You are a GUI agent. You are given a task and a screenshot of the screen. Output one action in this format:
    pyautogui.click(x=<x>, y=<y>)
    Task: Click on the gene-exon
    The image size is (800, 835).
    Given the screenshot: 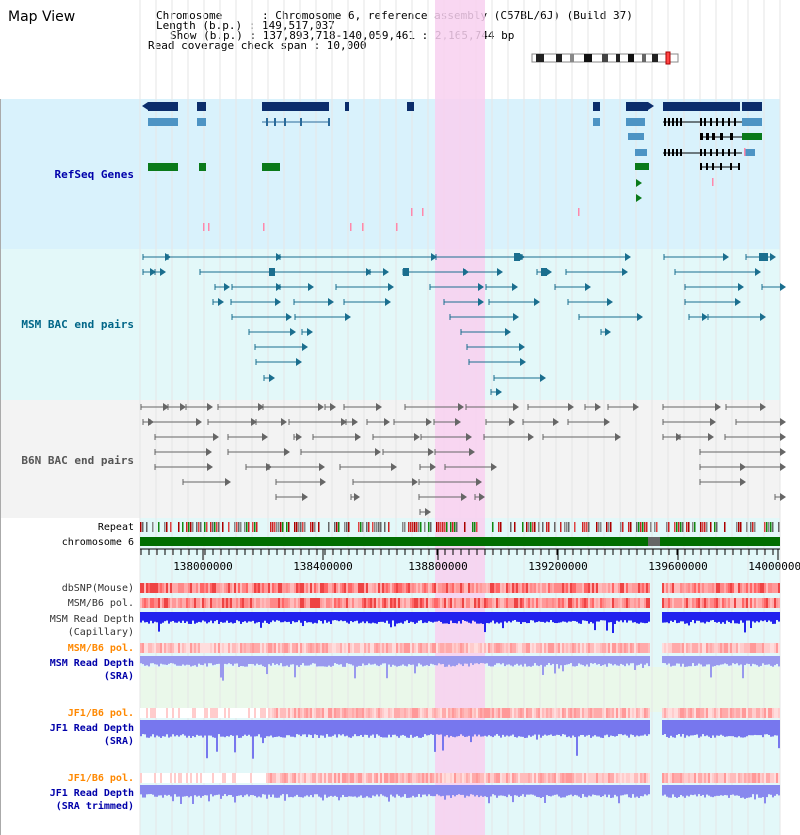 What is the action you would take?
    pyautogui.click(x=285, y=122)
    